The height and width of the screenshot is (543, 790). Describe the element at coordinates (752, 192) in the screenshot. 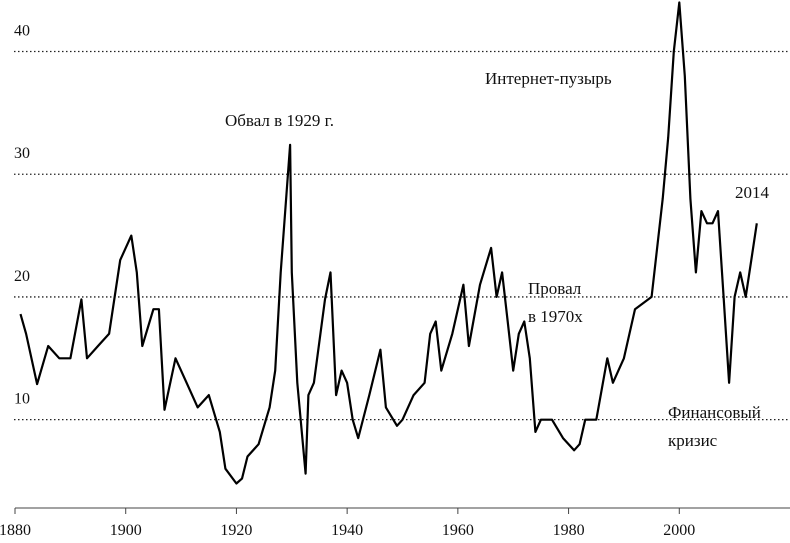

I see `annotation: 2014` at that location.